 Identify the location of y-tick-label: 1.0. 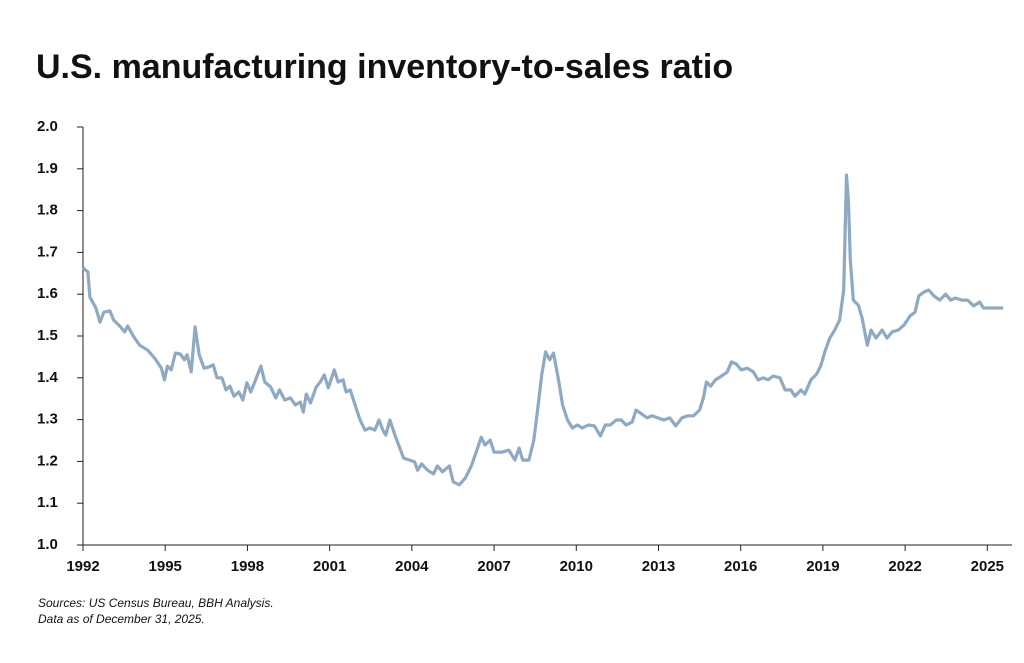
(47, 544).